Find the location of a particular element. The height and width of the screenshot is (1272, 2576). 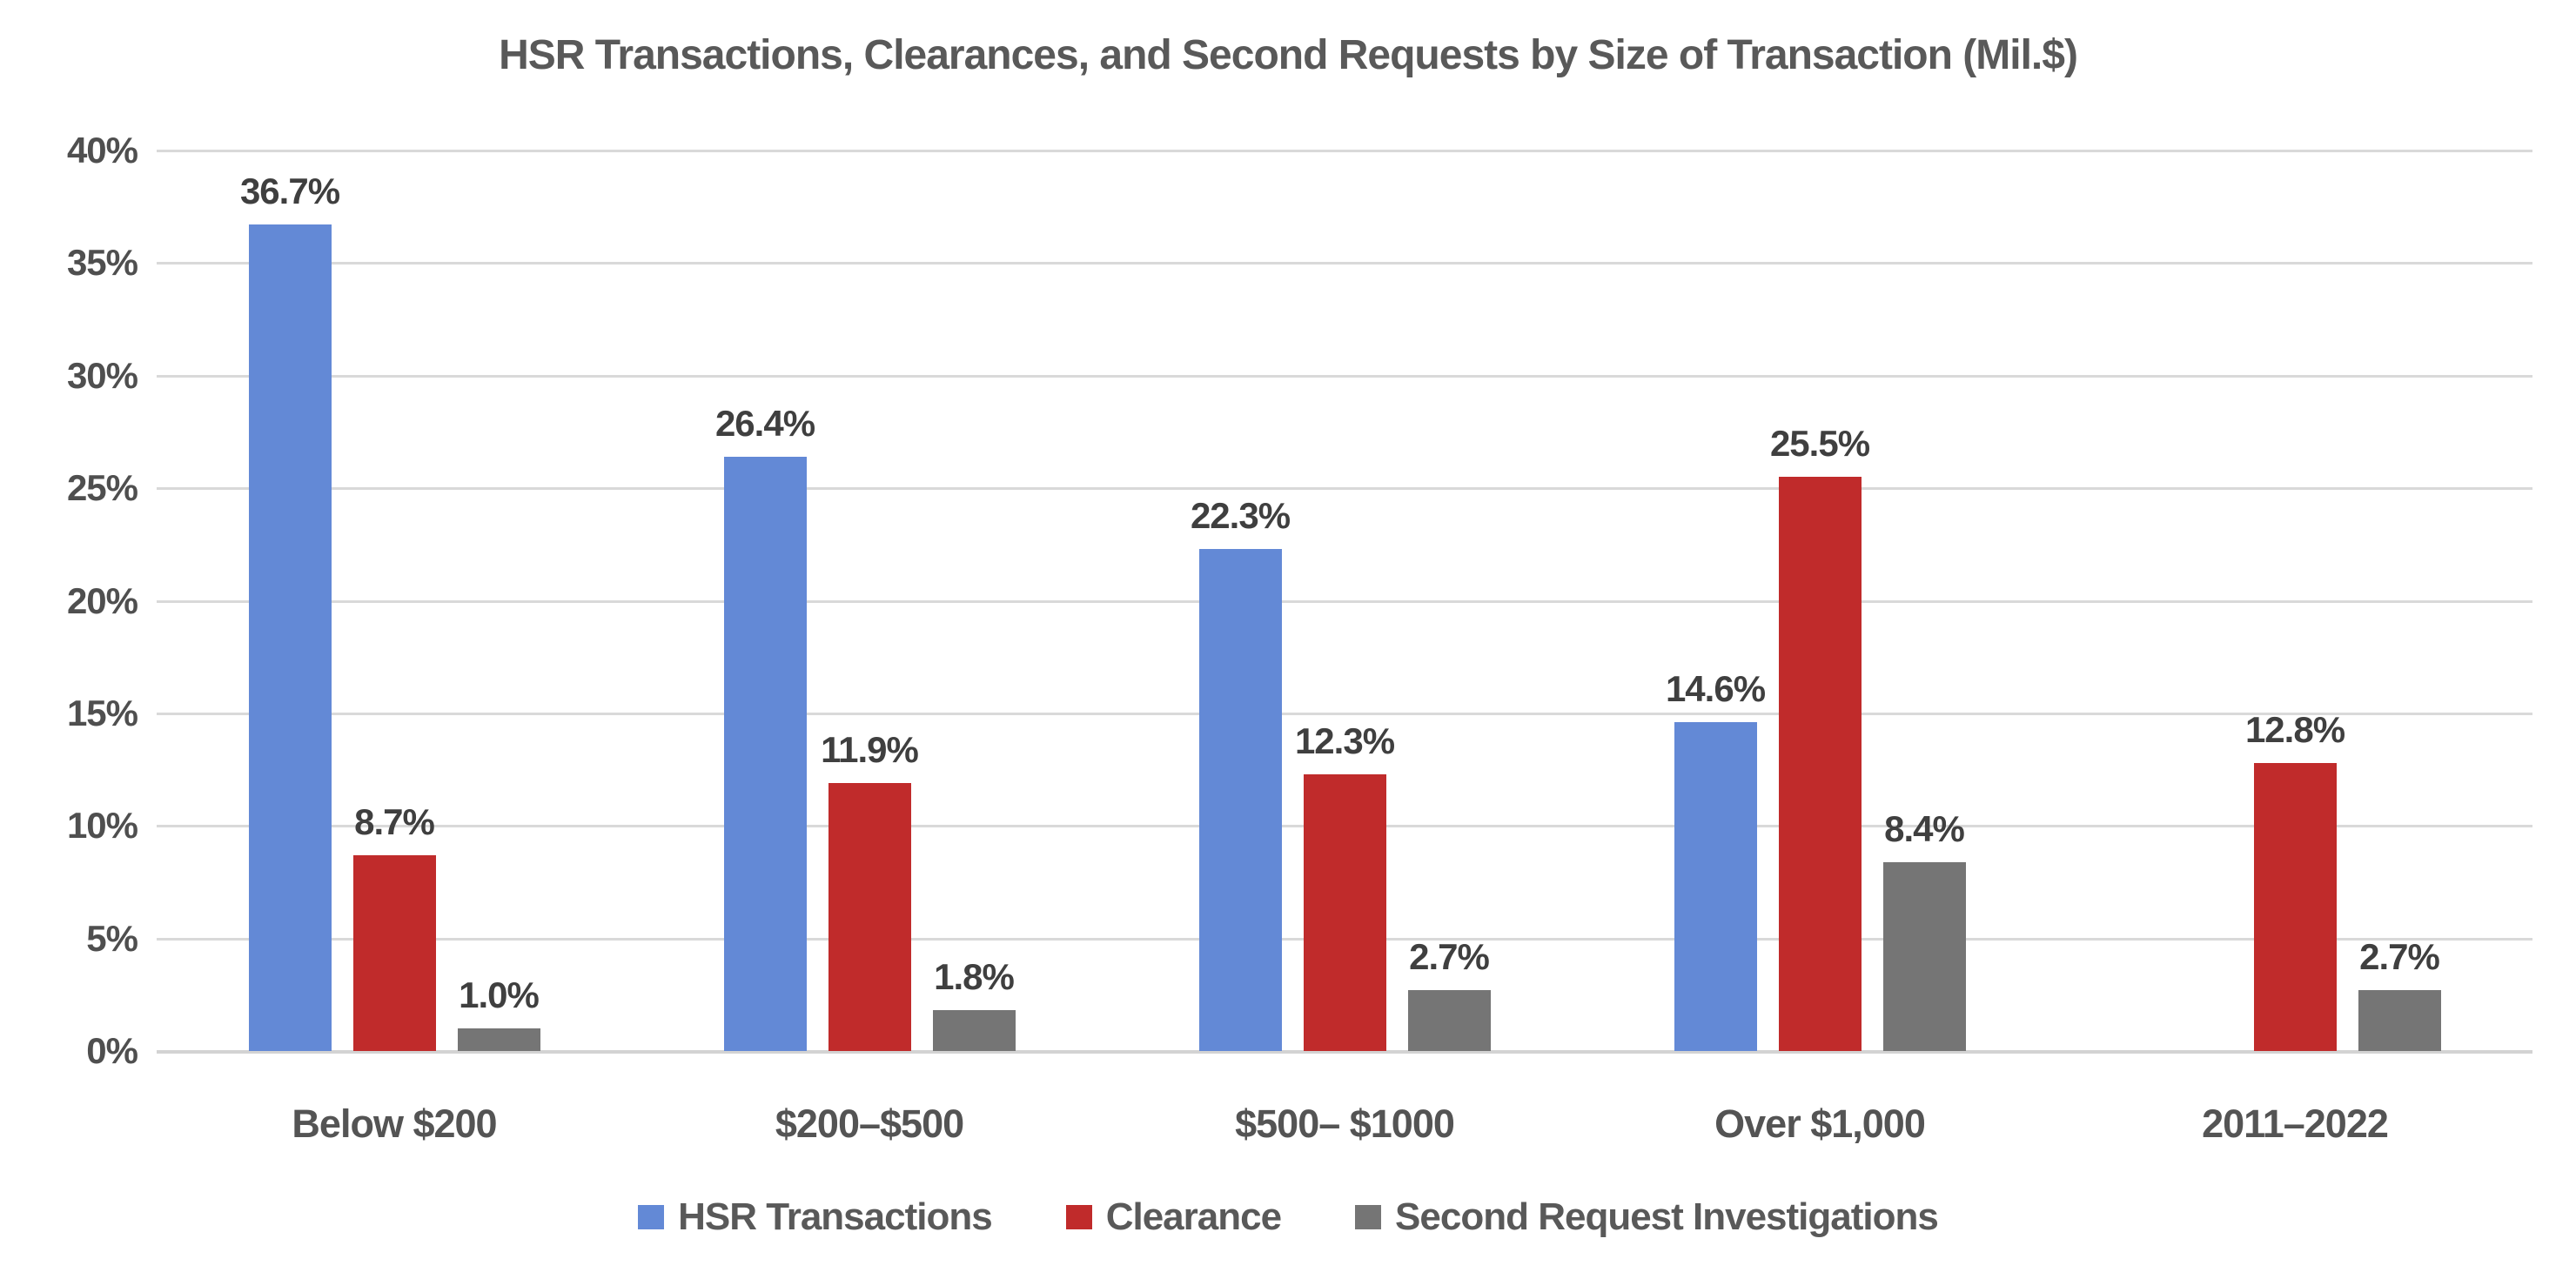

legend-item: Second Request Investigations is located at coordinates (1647, 1217).